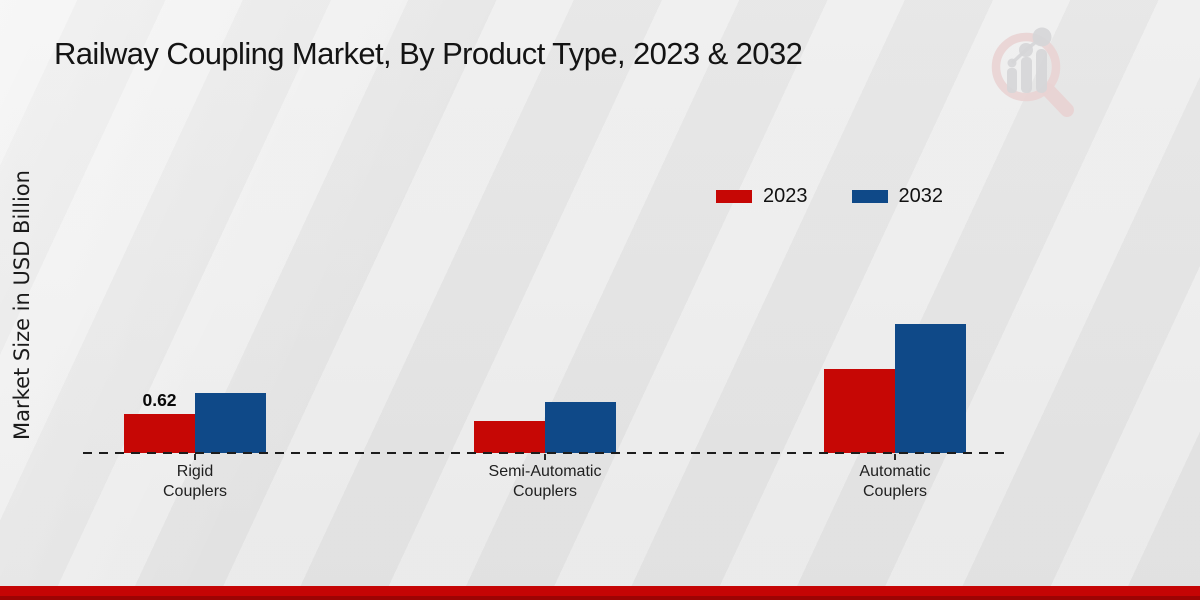 This screenshot has height=600, width=1200. I want to click on legend-swatch-2023, so click(734, 196).